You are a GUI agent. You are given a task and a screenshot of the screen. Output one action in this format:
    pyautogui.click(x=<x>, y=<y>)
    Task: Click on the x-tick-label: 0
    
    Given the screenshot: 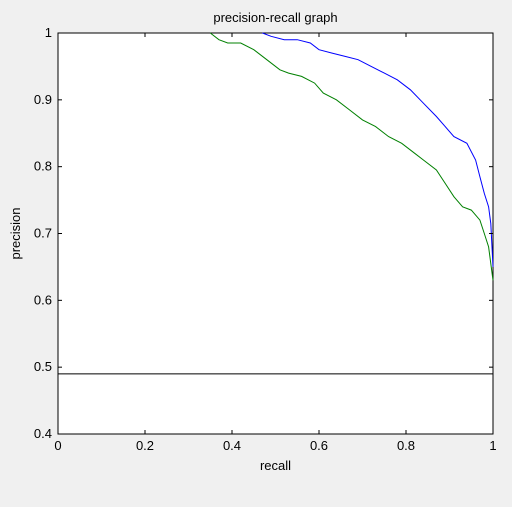 What is the action you would take?
    pyautogui.click(x=57, y=445)
    